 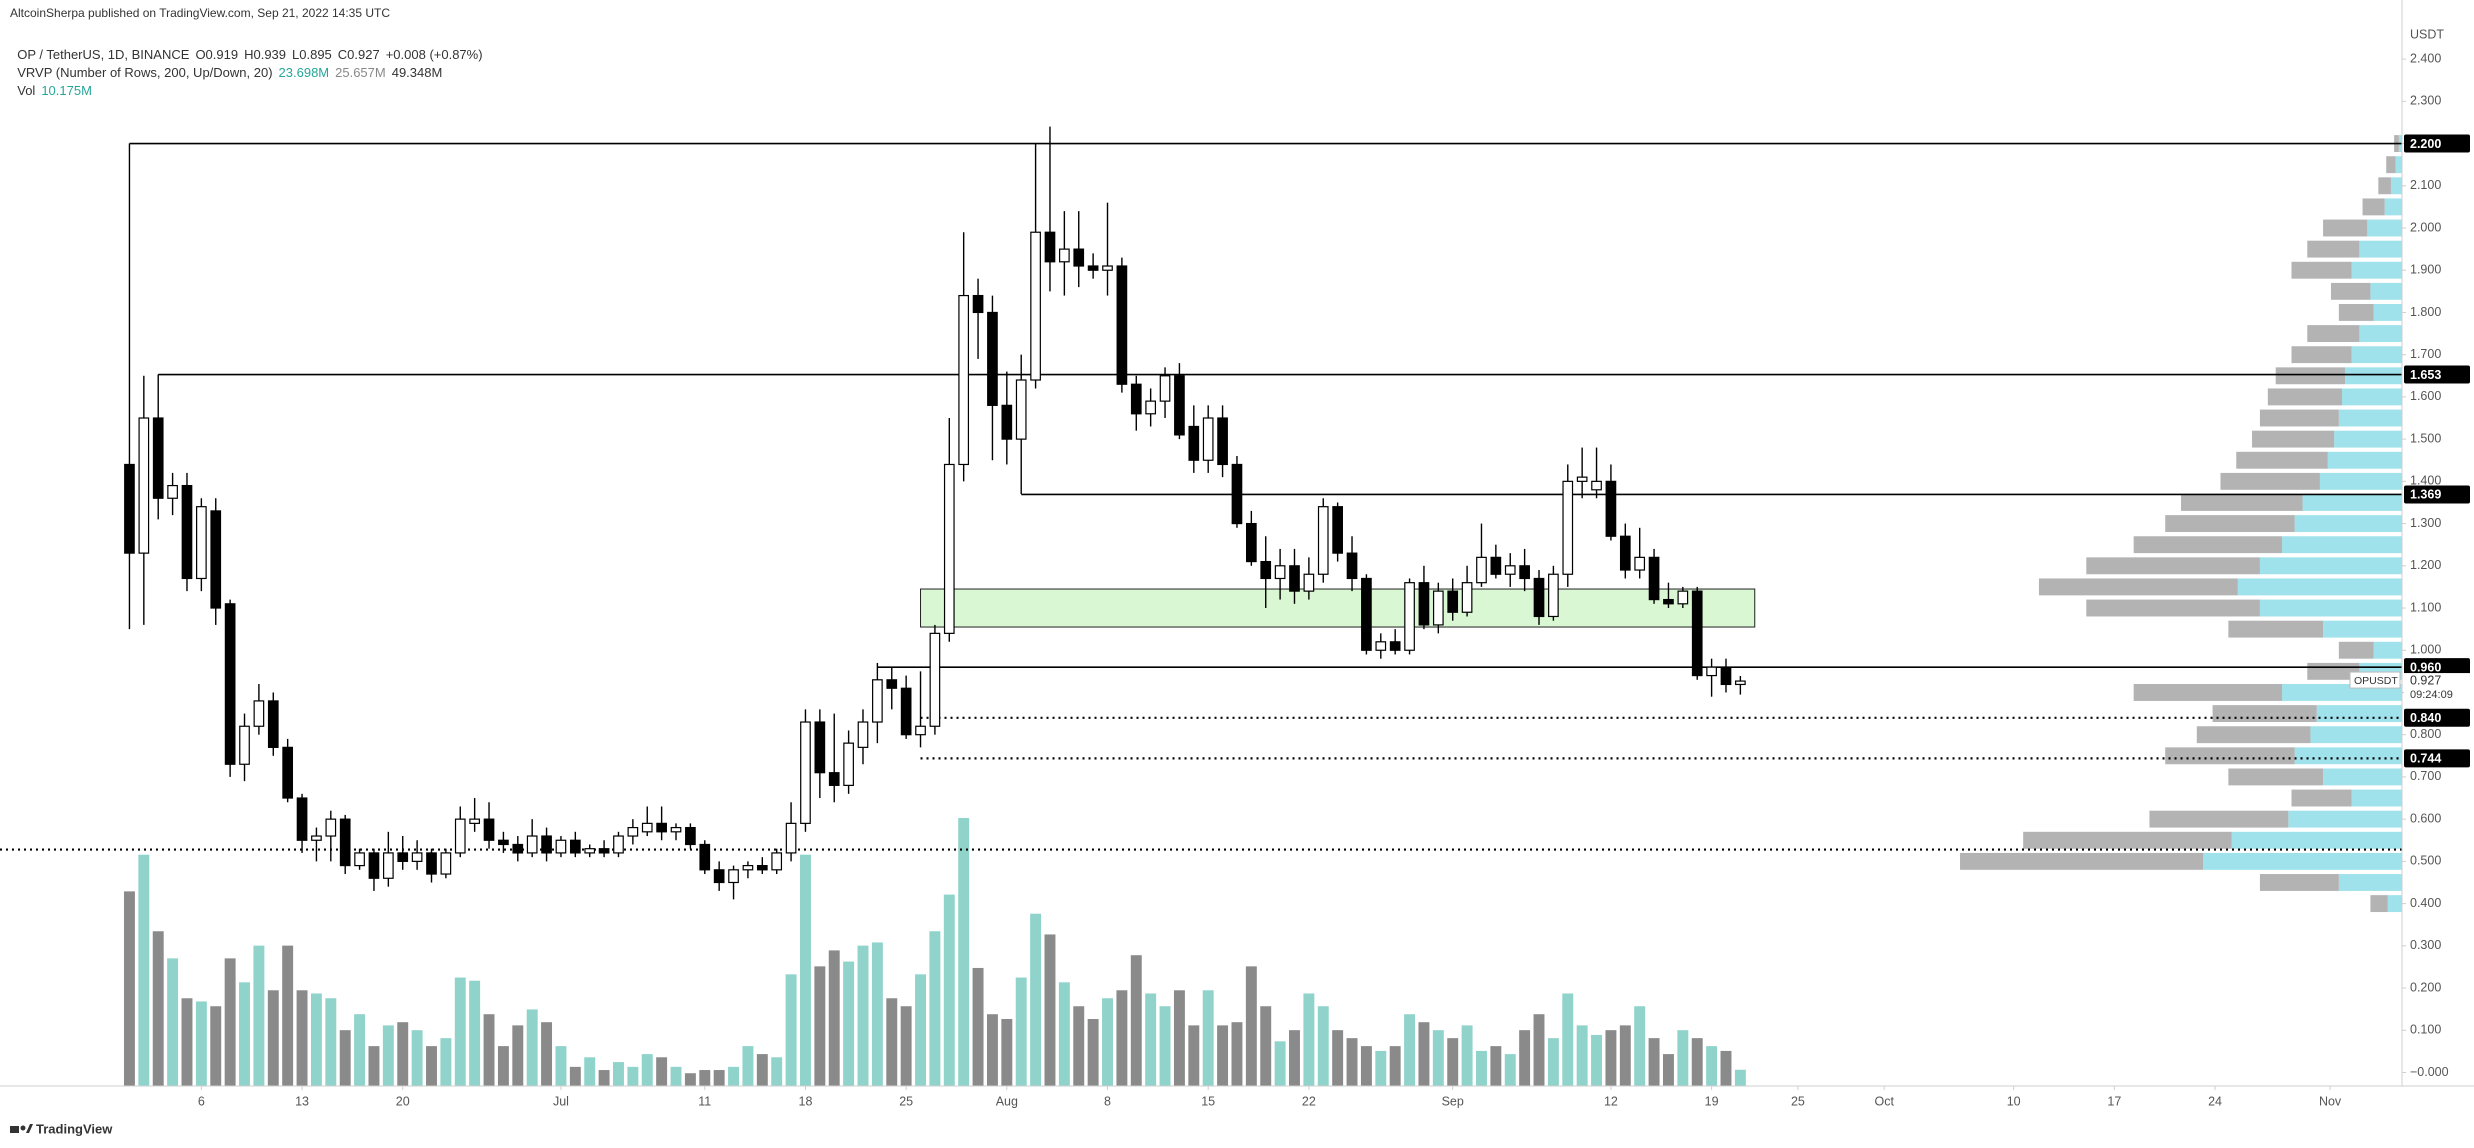 I want to click on x-tick-label: Nov, so click(x=2330, y=1101).